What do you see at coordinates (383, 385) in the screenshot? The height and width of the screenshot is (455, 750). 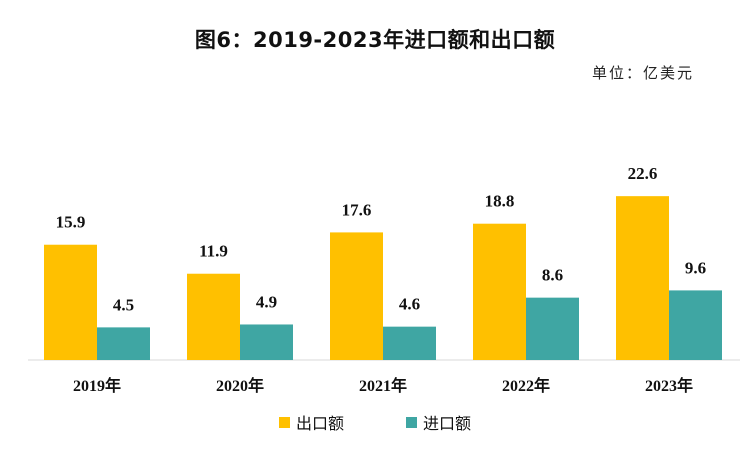 I see `category-label-2: 2021年` at bounding box center [383, 385].